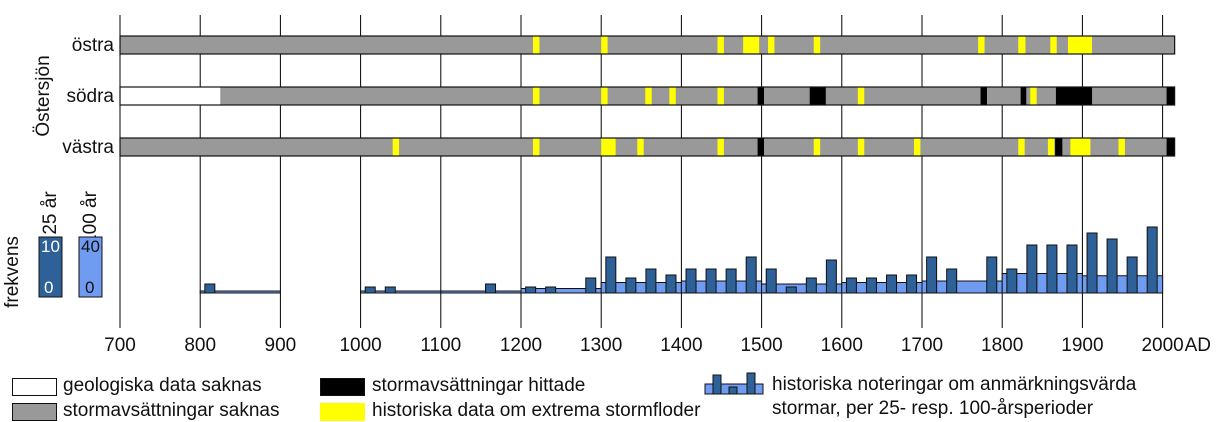 The height and width of the screenshot is (422, 1228). What do you see at coordinates (48, 287) in the screenshot?
I see `scale-25-min: 0` at bounding box center [48, 287].